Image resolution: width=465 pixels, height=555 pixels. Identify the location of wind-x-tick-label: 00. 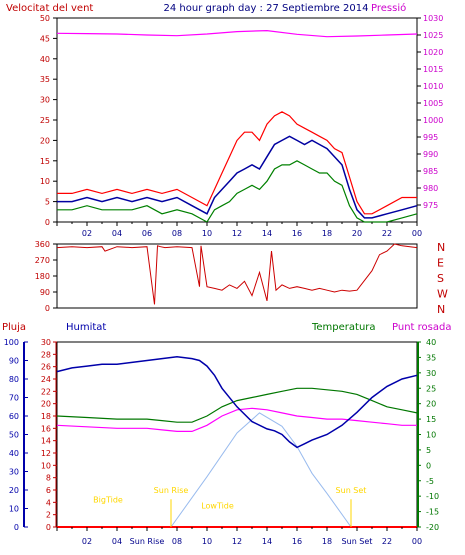
(417, 233).